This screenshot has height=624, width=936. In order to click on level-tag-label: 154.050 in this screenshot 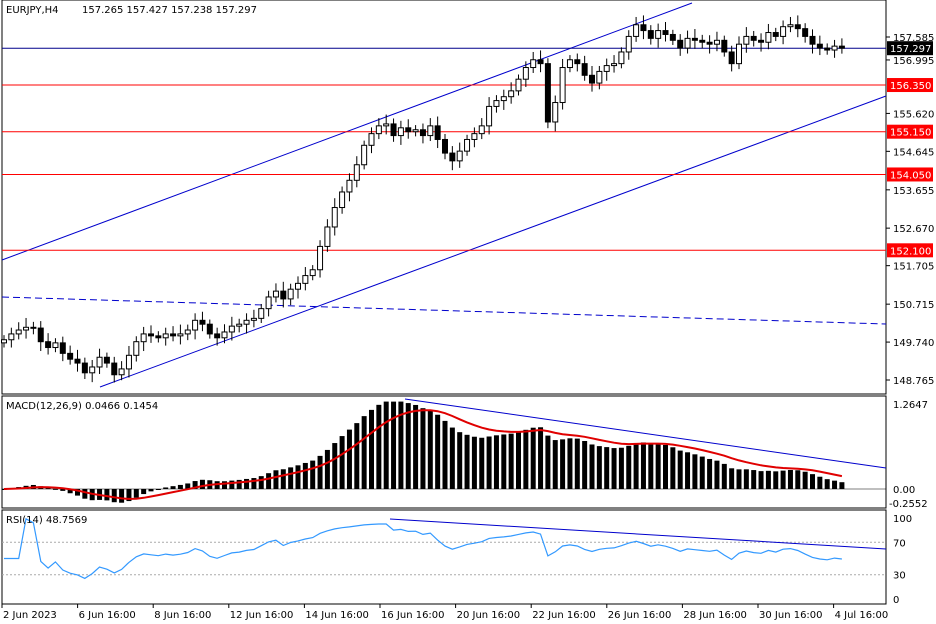, I will do `click(910, 175)`.